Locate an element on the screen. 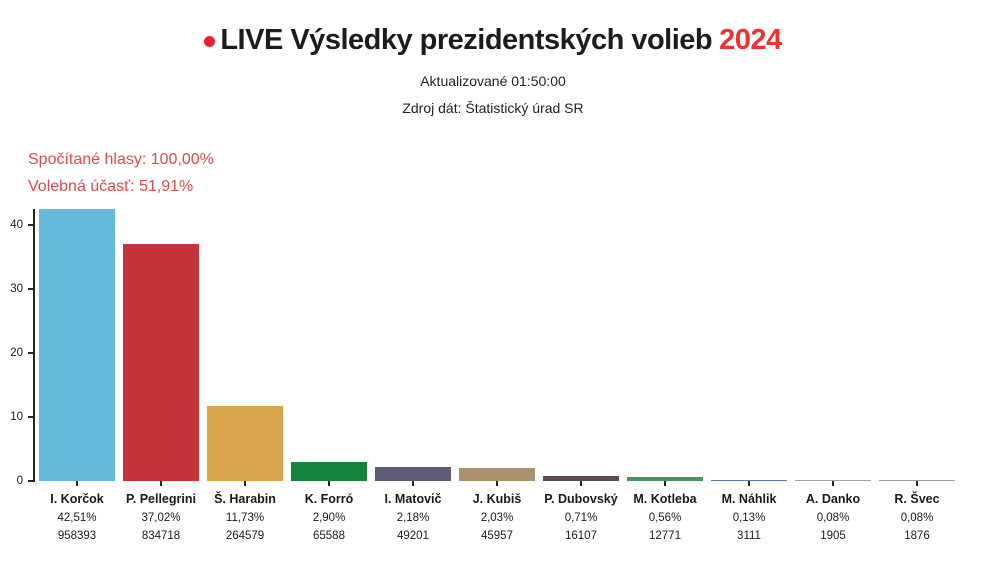 The height and width of the screenshot is (575, 986). page-title: LIVE Výsledky prezidentských volieb 2024 is located at coordinates (501, 40).